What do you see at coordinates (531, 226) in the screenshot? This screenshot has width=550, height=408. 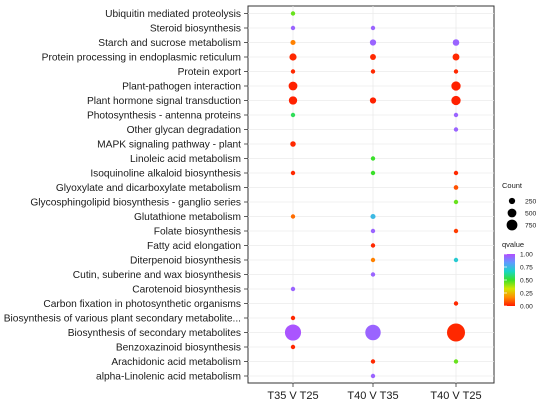 I see `size-legend-label: 750` at bounding box center [531, 226].